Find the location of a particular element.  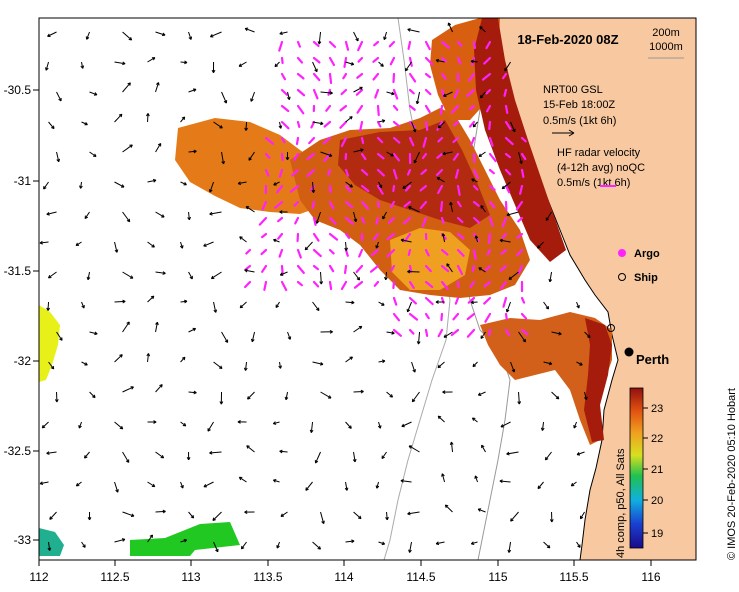

depth-legend-1000m: 1000m is located at coordinates (666, 47).